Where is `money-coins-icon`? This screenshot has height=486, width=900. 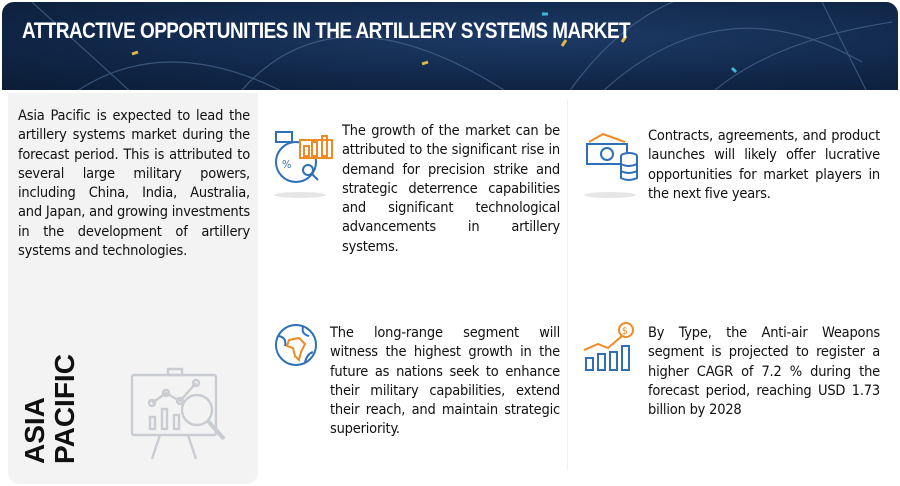 money-coins-icon is located at coordinates (612, 156).